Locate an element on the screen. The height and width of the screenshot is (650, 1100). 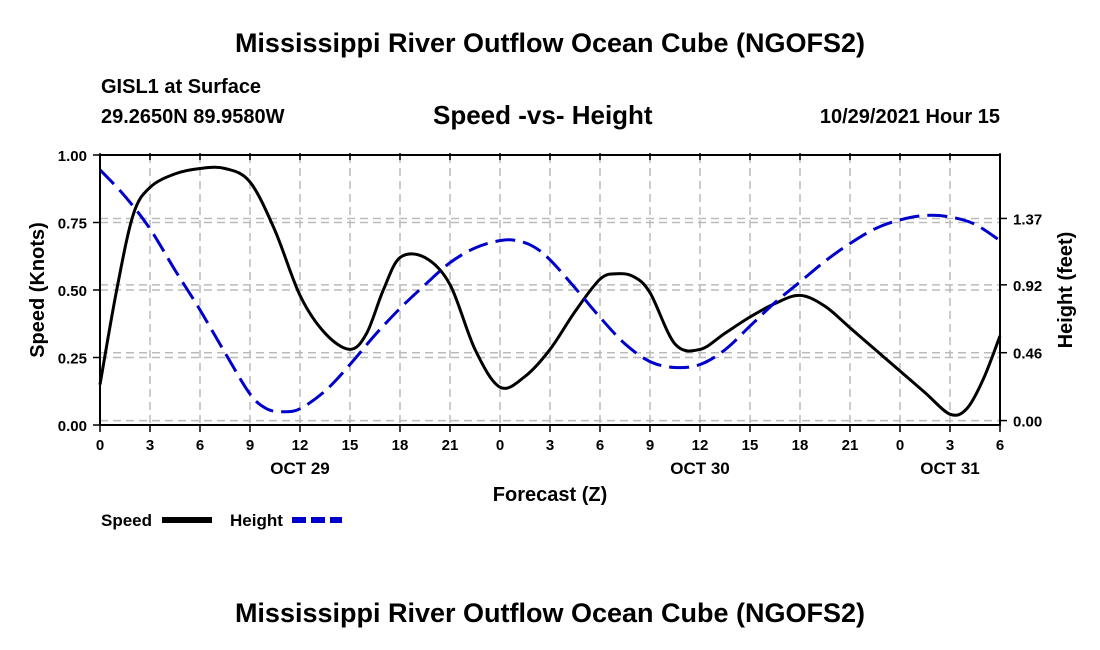
legend-label-speed: Speed is located at coordinates (126, 520).